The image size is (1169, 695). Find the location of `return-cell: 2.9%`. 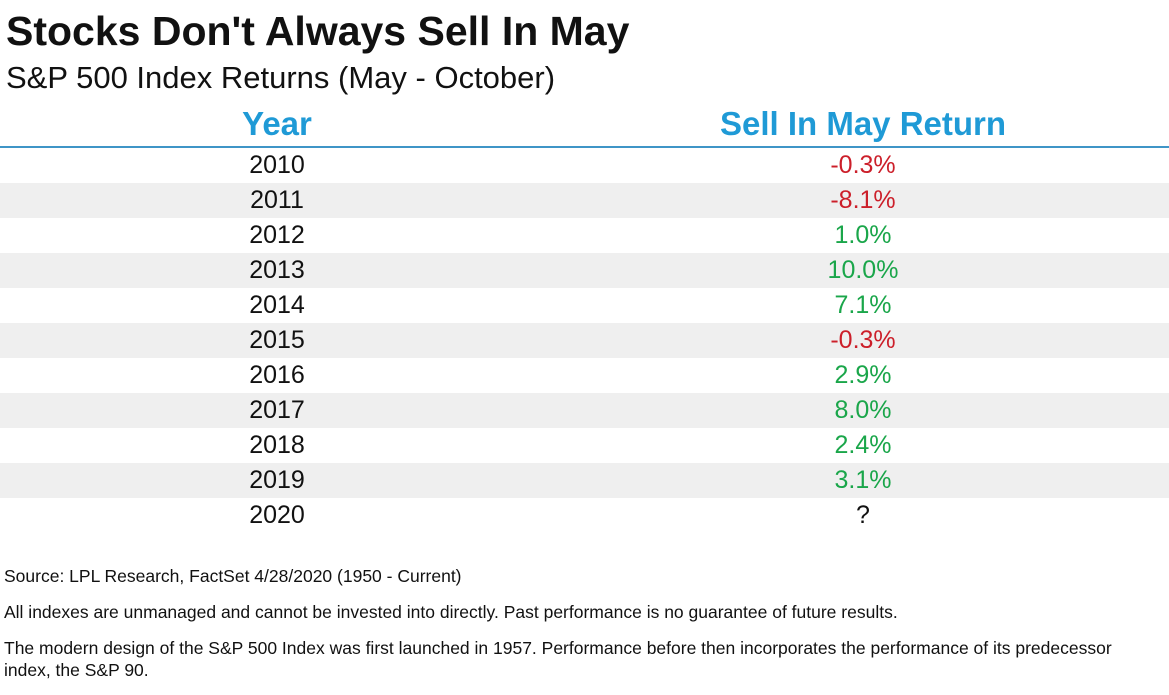

return-cell: 2.9% is located at coordinates (863, 375).